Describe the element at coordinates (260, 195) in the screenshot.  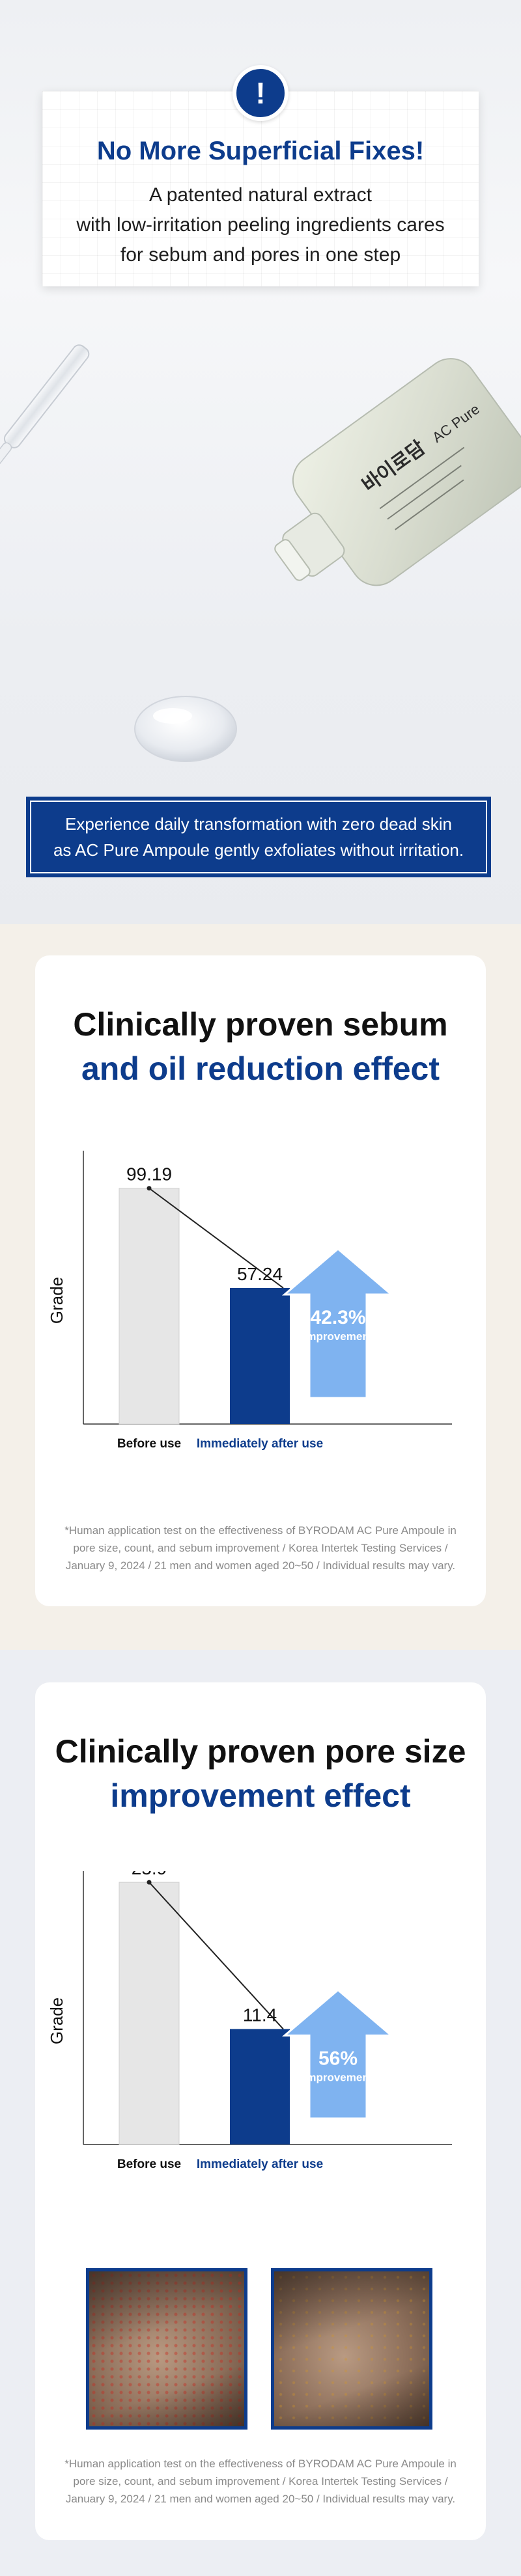
I see `notice-line: A patented natural extract` at that location.